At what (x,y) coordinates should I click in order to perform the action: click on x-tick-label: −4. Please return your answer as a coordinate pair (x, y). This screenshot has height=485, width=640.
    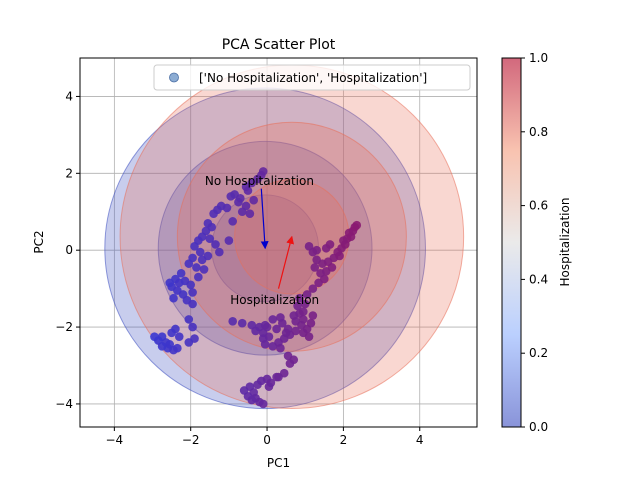
    Looking at the image, I should click on (115, 440).